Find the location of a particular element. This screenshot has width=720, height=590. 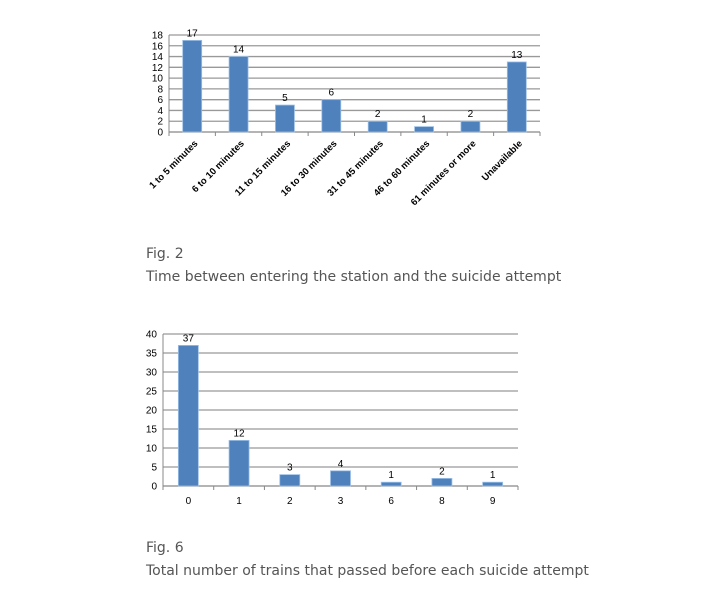

fig6-x-tick-label: 6 is located at coordinates (391, 501).